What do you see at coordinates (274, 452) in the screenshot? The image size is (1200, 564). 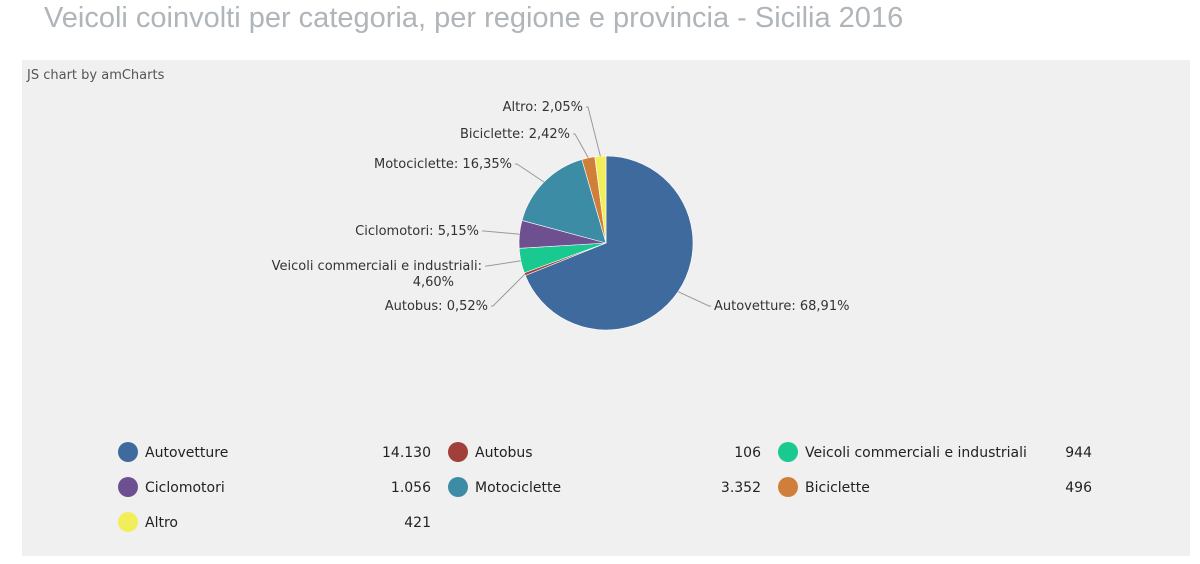 I see `legend-item-autovetture: Autovetture 14.130` at bounding box center [274, 452].